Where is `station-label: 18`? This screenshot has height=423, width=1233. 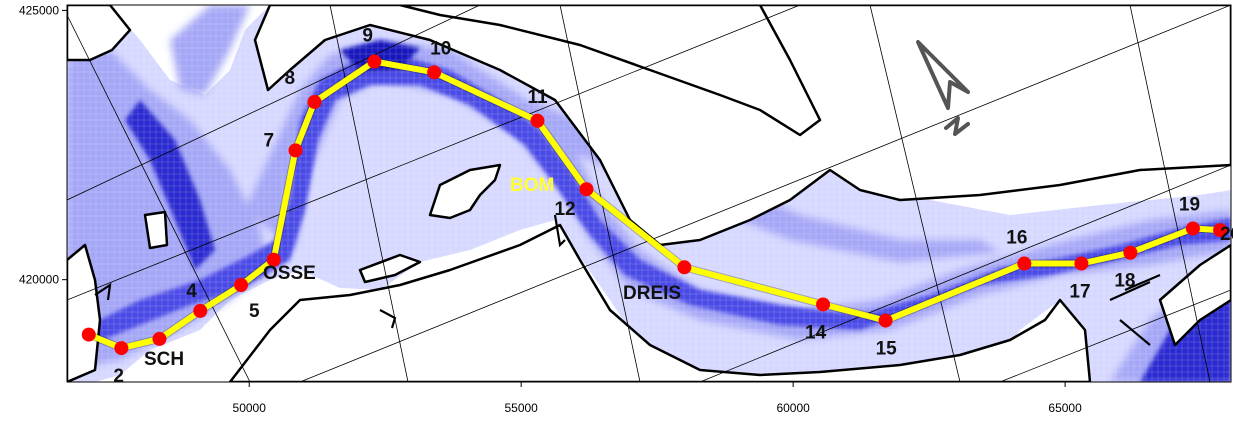 station-label: 18 is located at coordinates (1124, 281).